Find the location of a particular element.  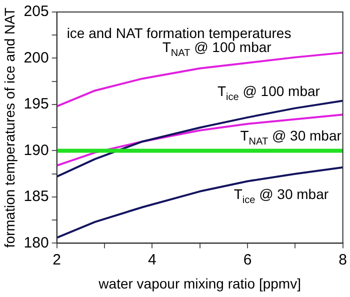

y-tick-label: 180 is located at coordinates (36, 243).